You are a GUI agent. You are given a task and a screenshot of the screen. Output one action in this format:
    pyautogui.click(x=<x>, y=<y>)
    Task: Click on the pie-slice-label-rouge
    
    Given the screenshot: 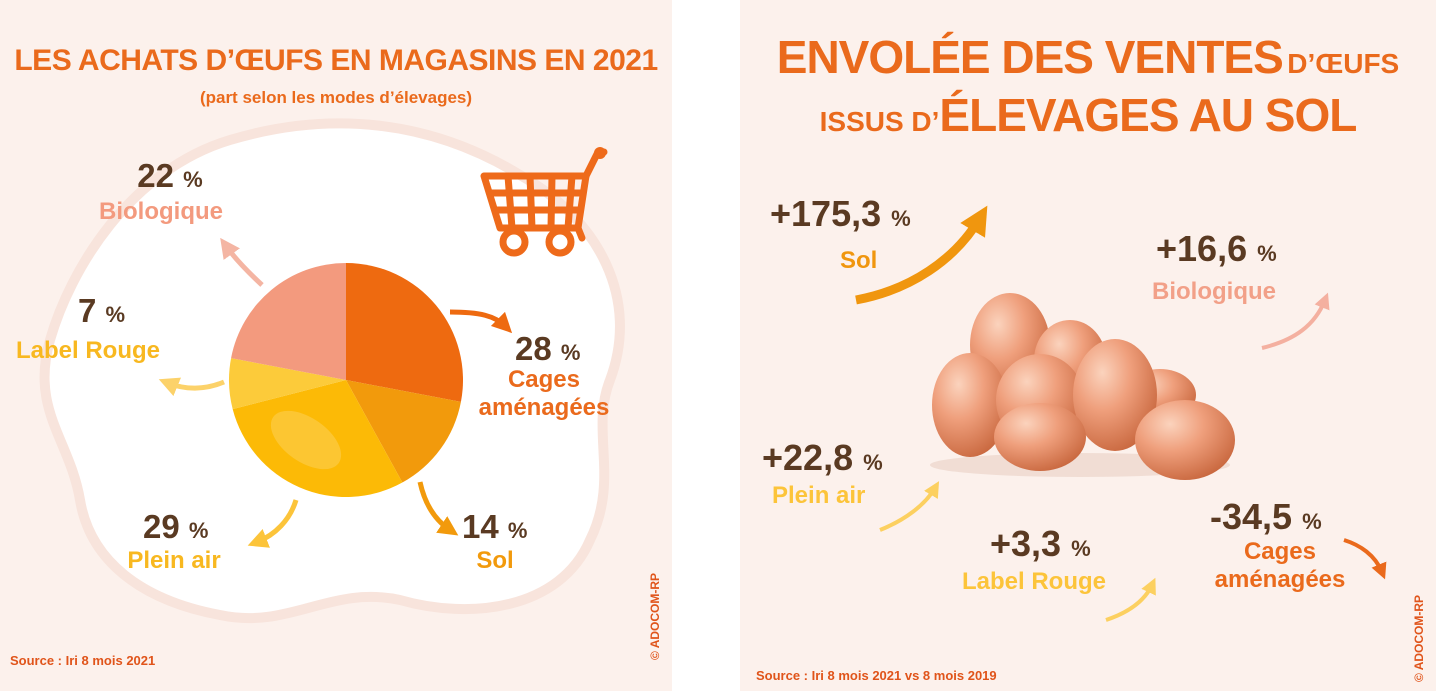 What is the action you would take?
    pyautogui.click(x=287, y=384)
    